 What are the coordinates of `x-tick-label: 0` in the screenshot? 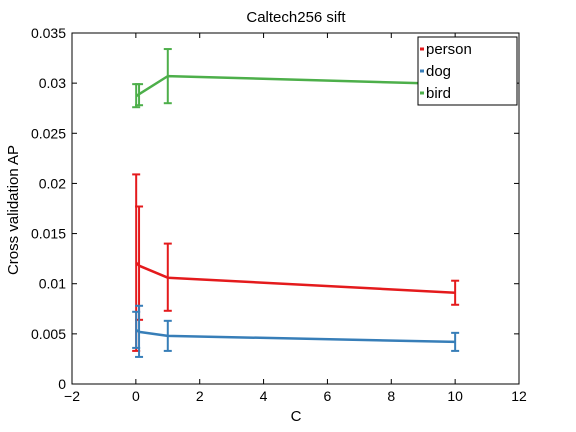 It's located at (136, 396).